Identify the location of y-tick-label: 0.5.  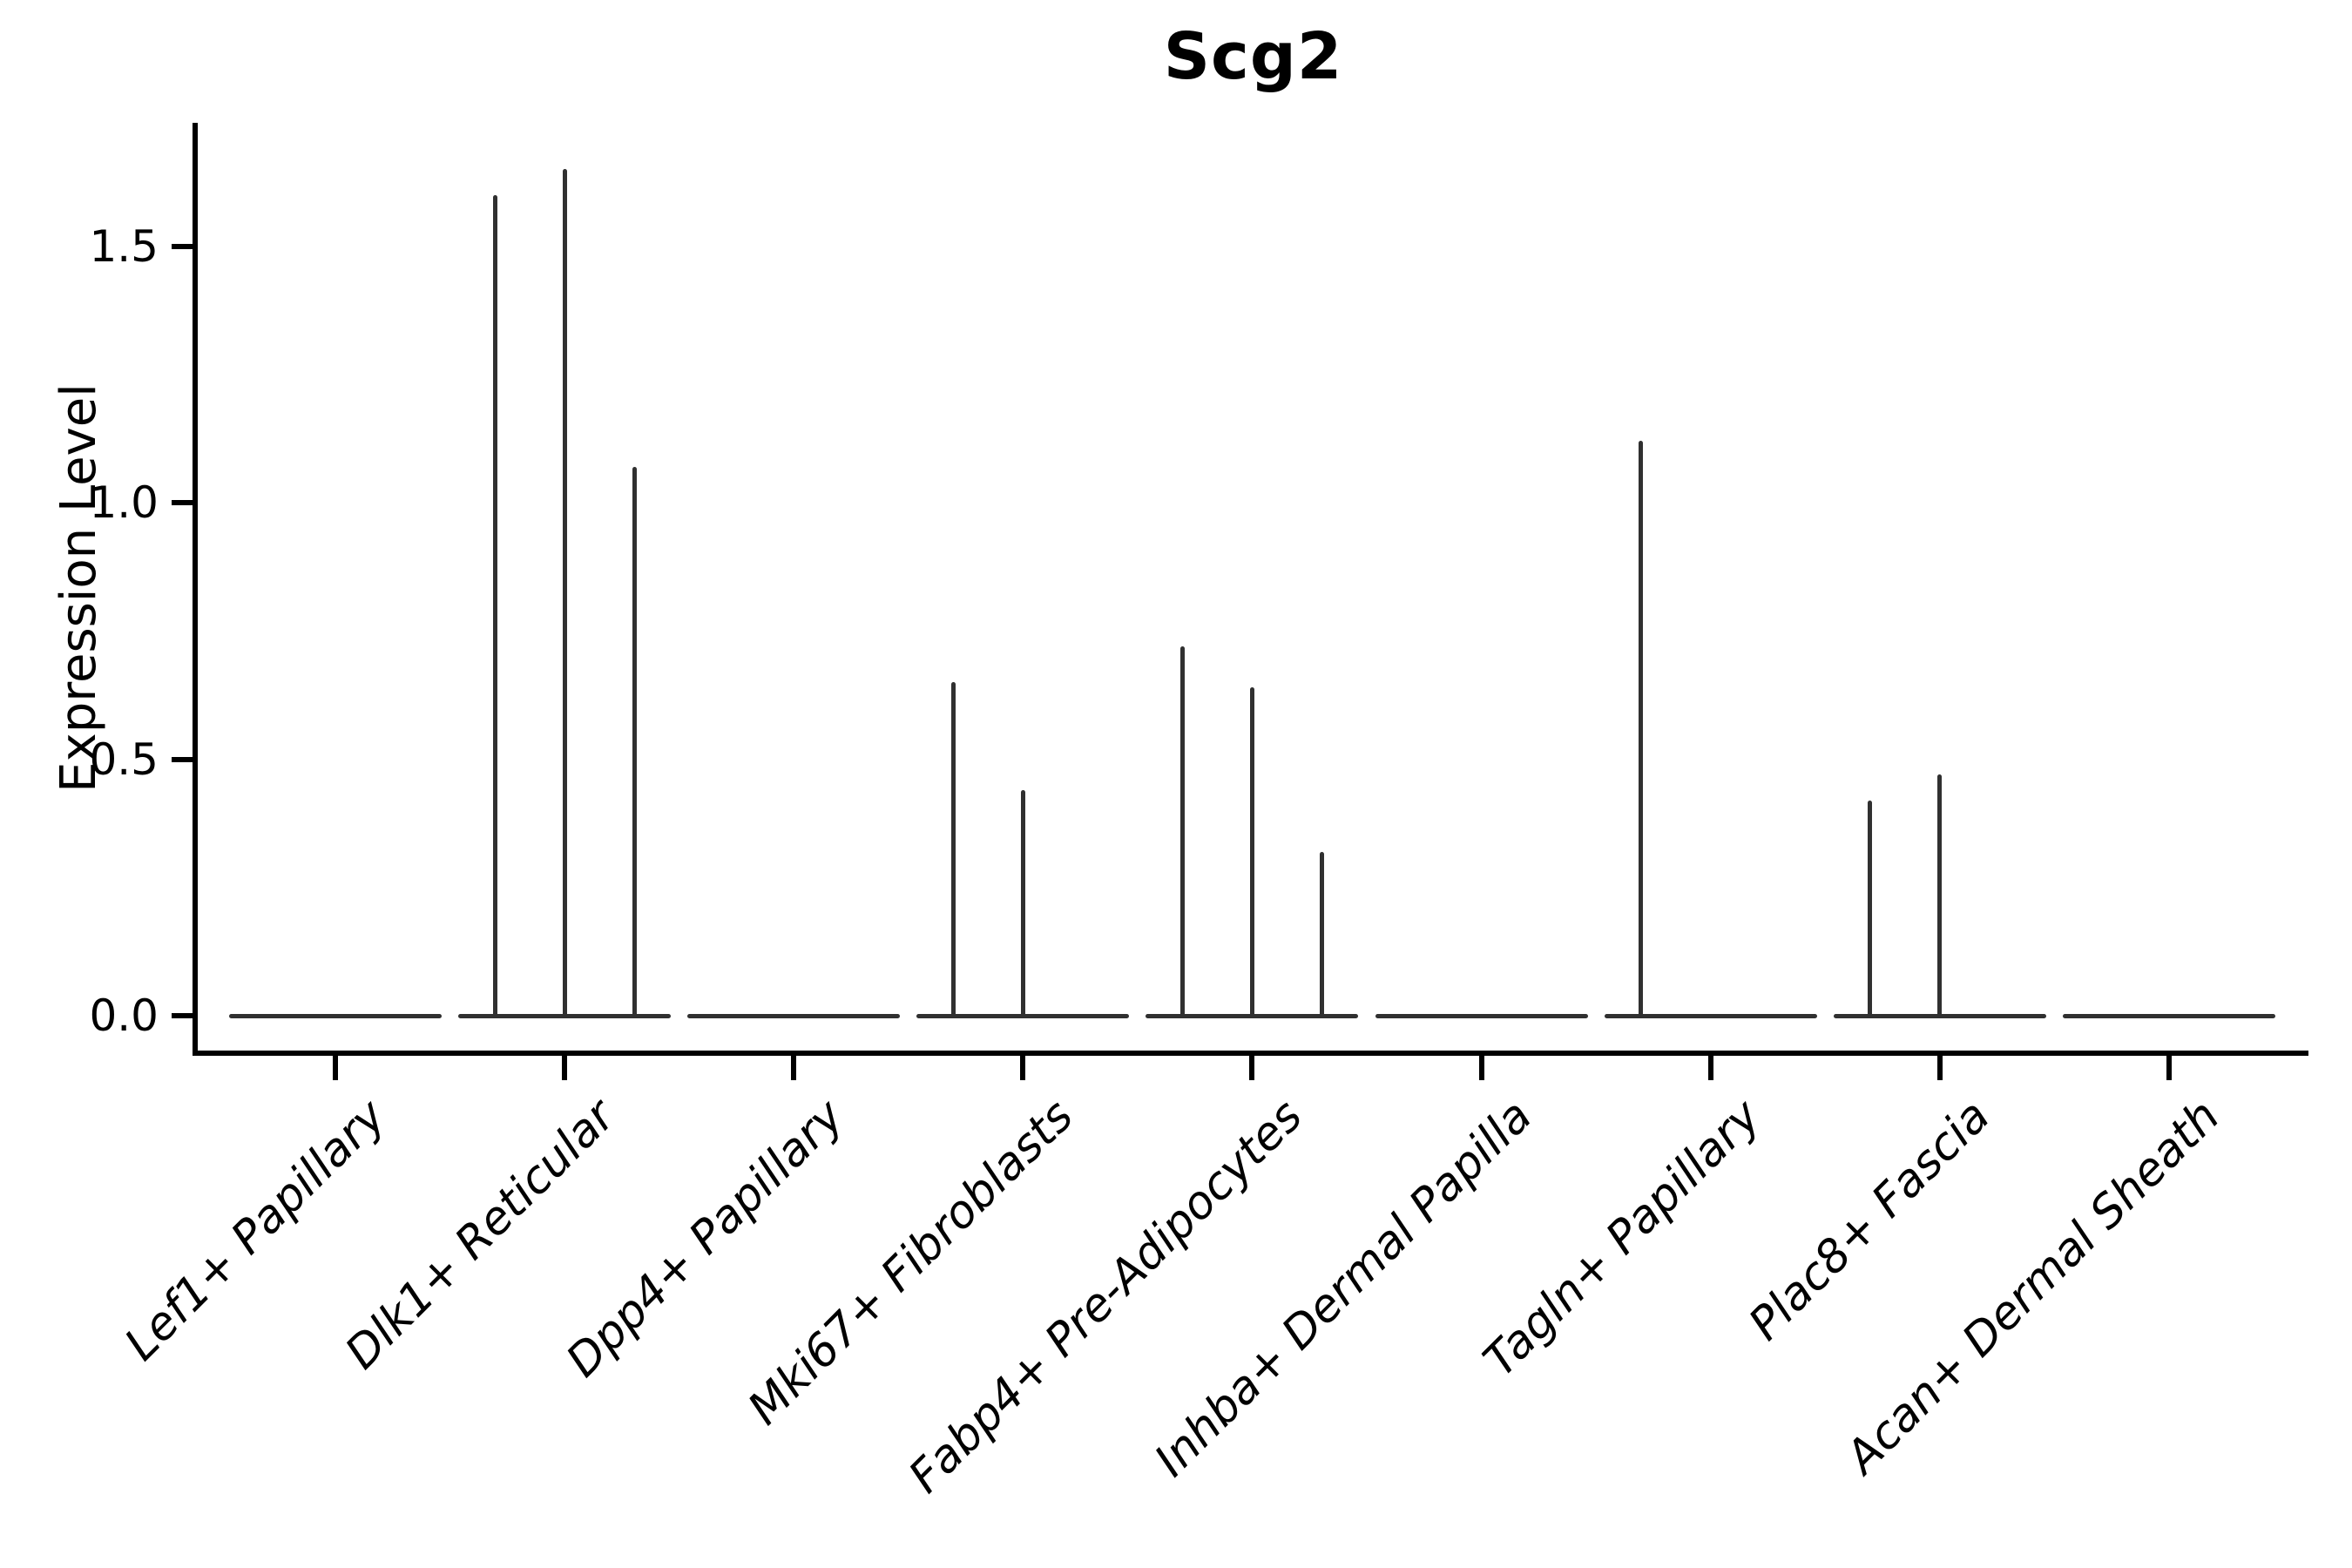
(124, 759).